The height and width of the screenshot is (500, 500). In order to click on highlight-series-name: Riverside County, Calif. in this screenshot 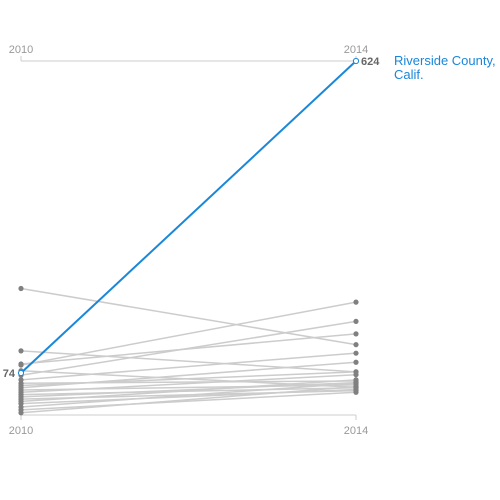, I will do `click(446, 67)`.